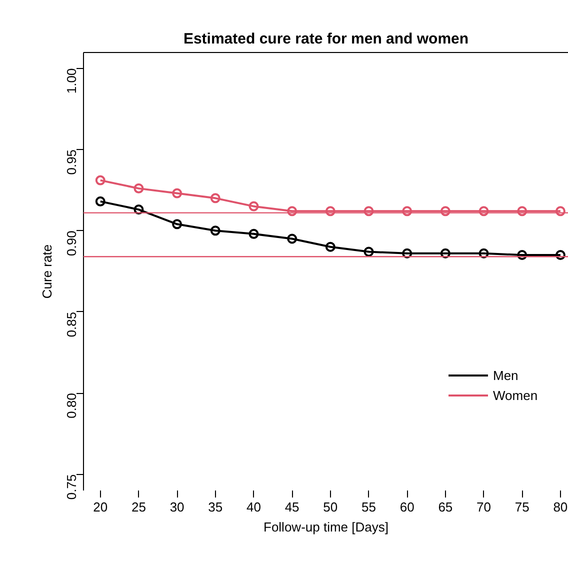 The height and width of the screenshot is (567, 568). I want to click on x-tick-label: 25, so click(138, 507).